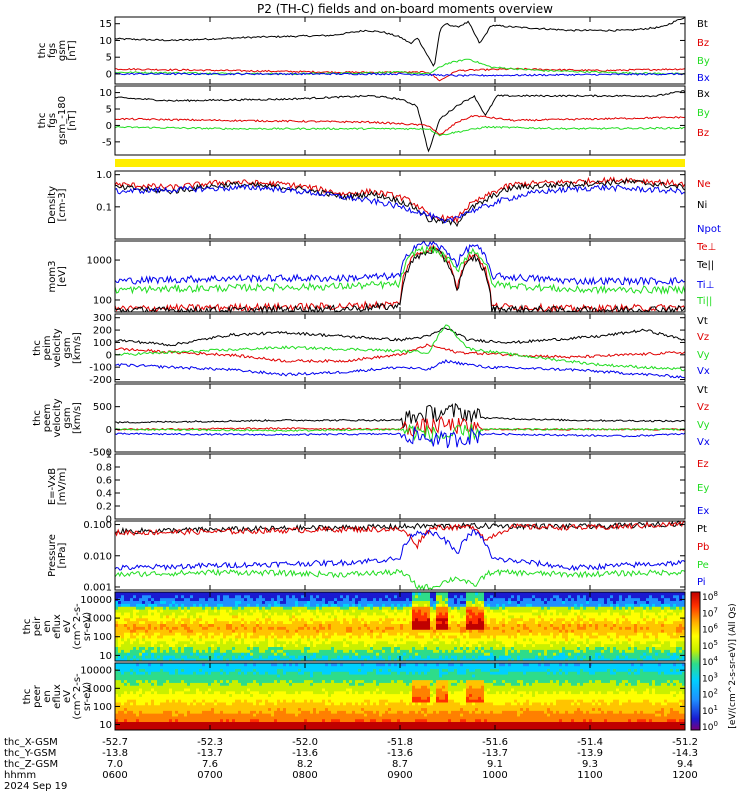 The width and height of the screenshot is (750, 800). What do you see at coordinates (400, 437) in the screenshot?
I see `series-line-6-blue` at bounding box center [400, 437].